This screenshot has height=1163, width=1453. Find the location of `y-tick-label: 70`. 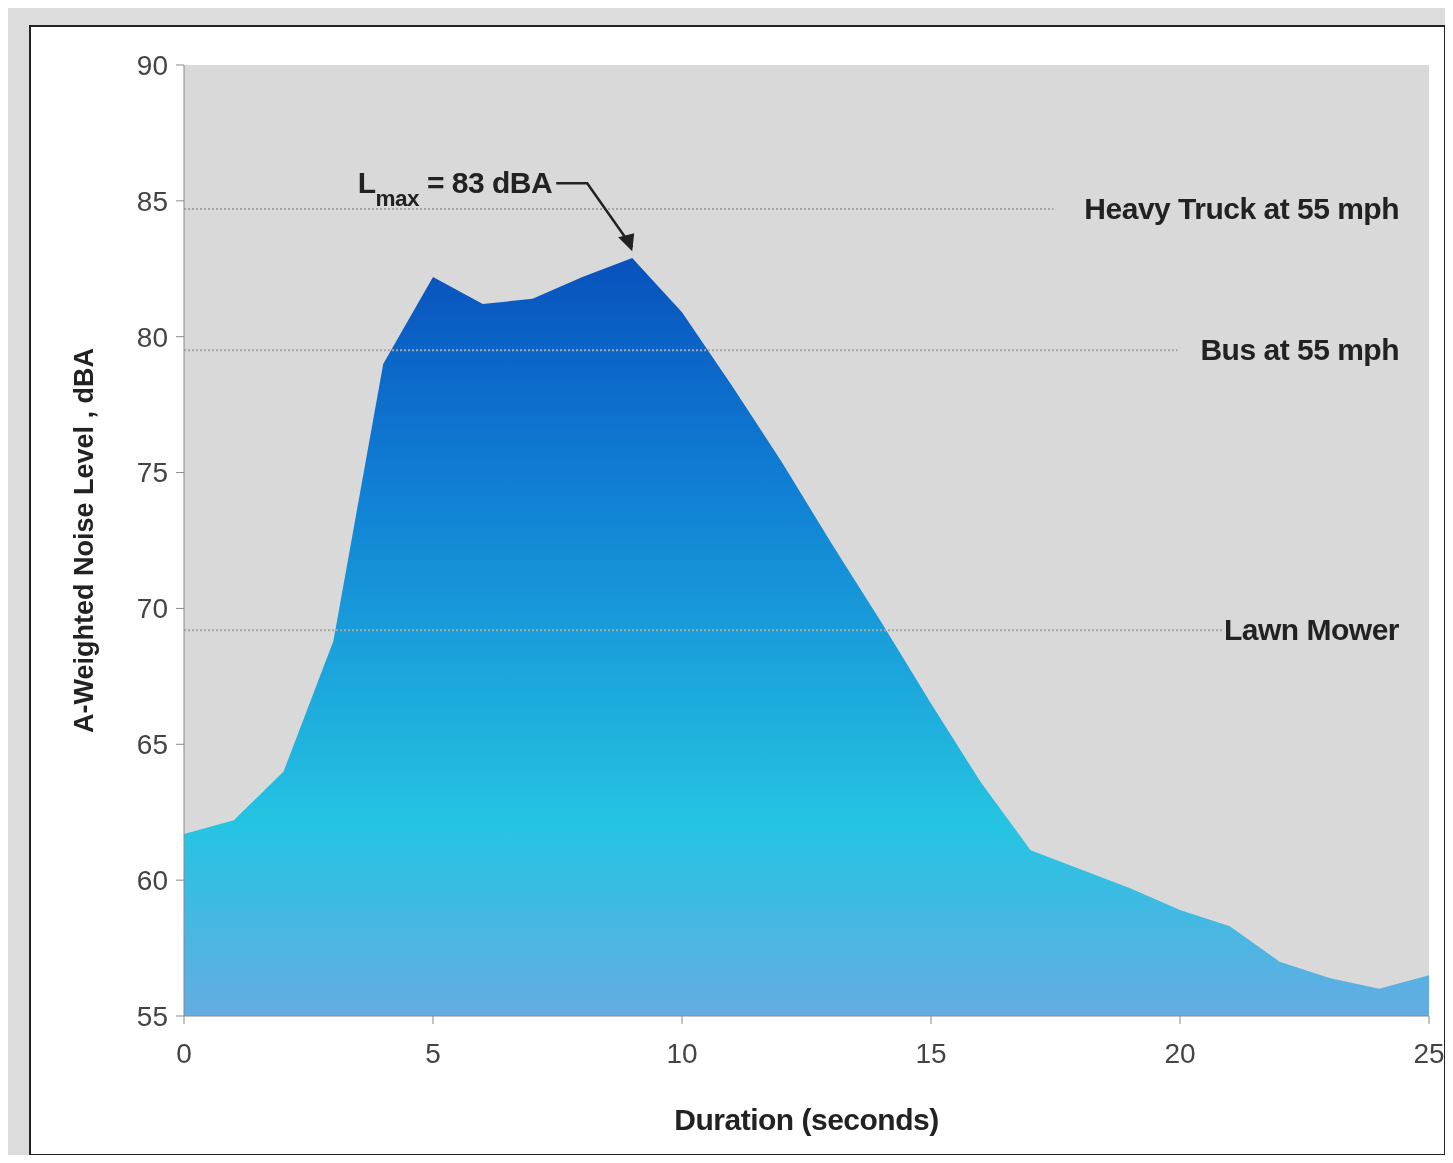

y-tick-label: 70 is located at coordinates (152, 609).